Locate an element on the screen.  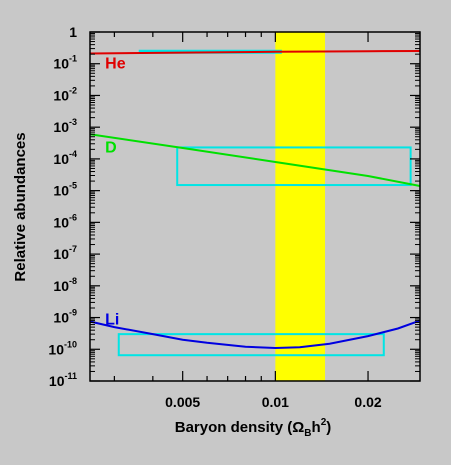
y-tick-label-exponent: -1 is located at coordinates (73, 59).